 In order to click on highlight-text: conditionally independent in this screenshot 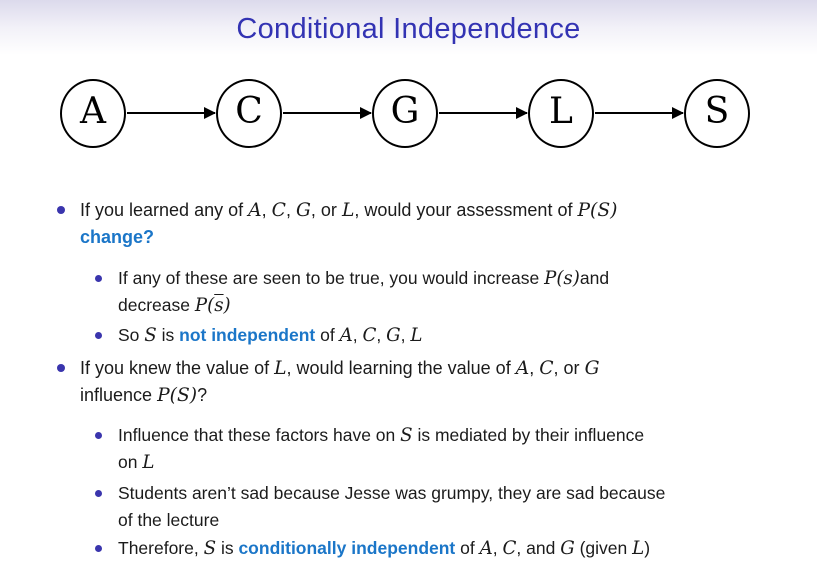, I will do `click(347, 548)`.